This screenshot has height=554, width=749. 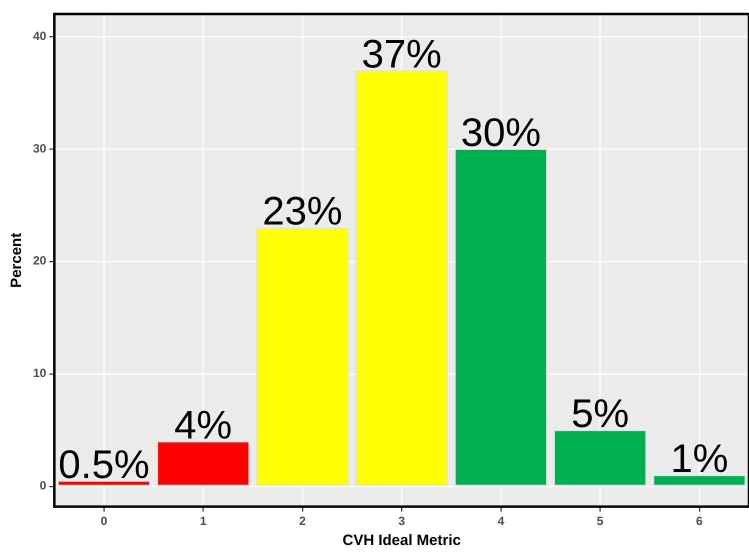 What do you see at coordinates (39, 373) in the screenshot?
I see `y-tick-label: 10` at bounding box center [39, 373].